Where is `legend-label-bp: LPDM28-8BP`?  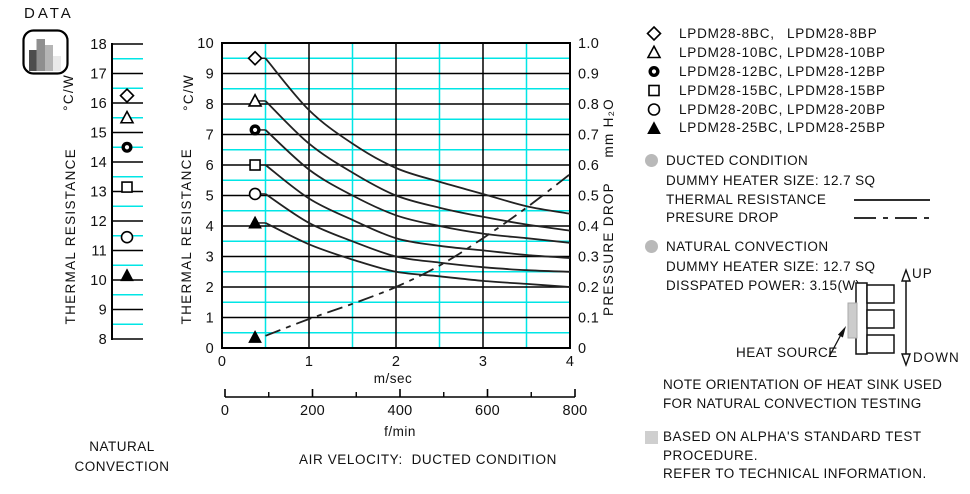 legend-label-bp: LPDM28-8BP is located at coordinates (832, 33).